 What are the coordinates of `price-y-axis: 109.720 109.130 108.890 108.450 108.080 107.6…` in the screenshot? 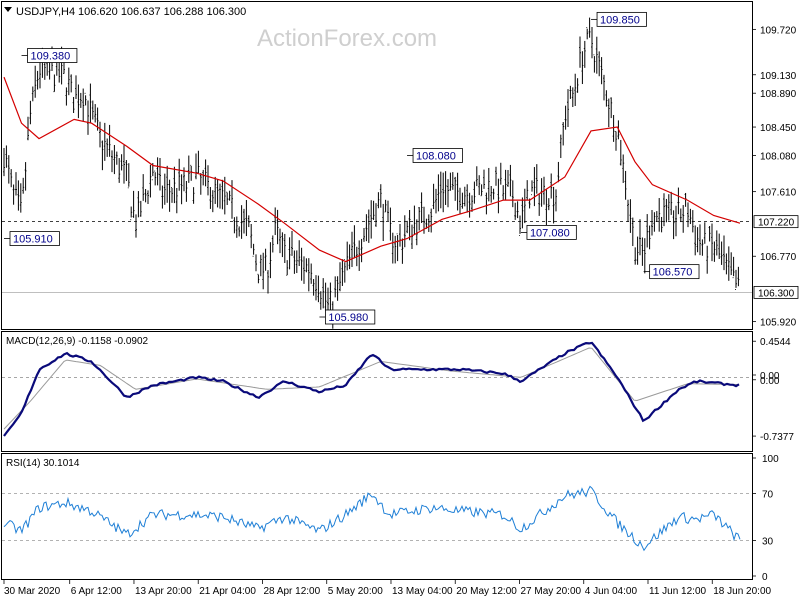 It's located at (774, 177).